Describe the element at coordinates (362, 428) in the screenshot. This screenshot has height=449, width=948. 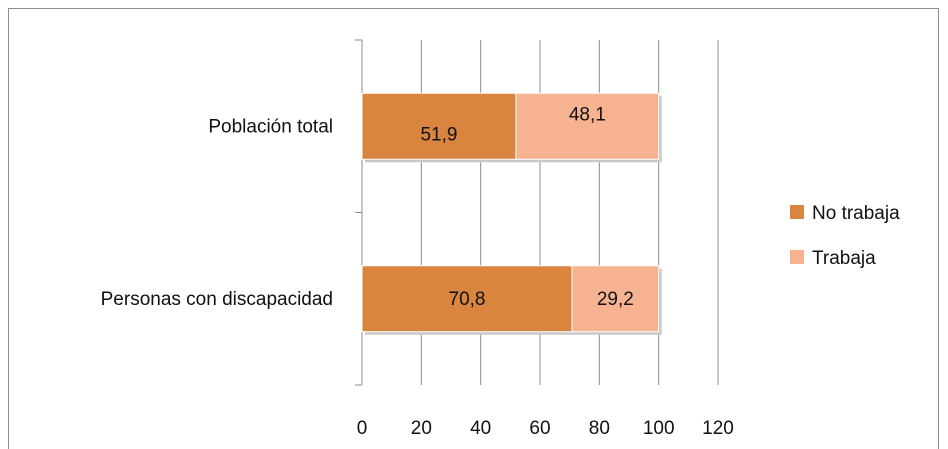
I see `x-tick-label: 0` at that location.